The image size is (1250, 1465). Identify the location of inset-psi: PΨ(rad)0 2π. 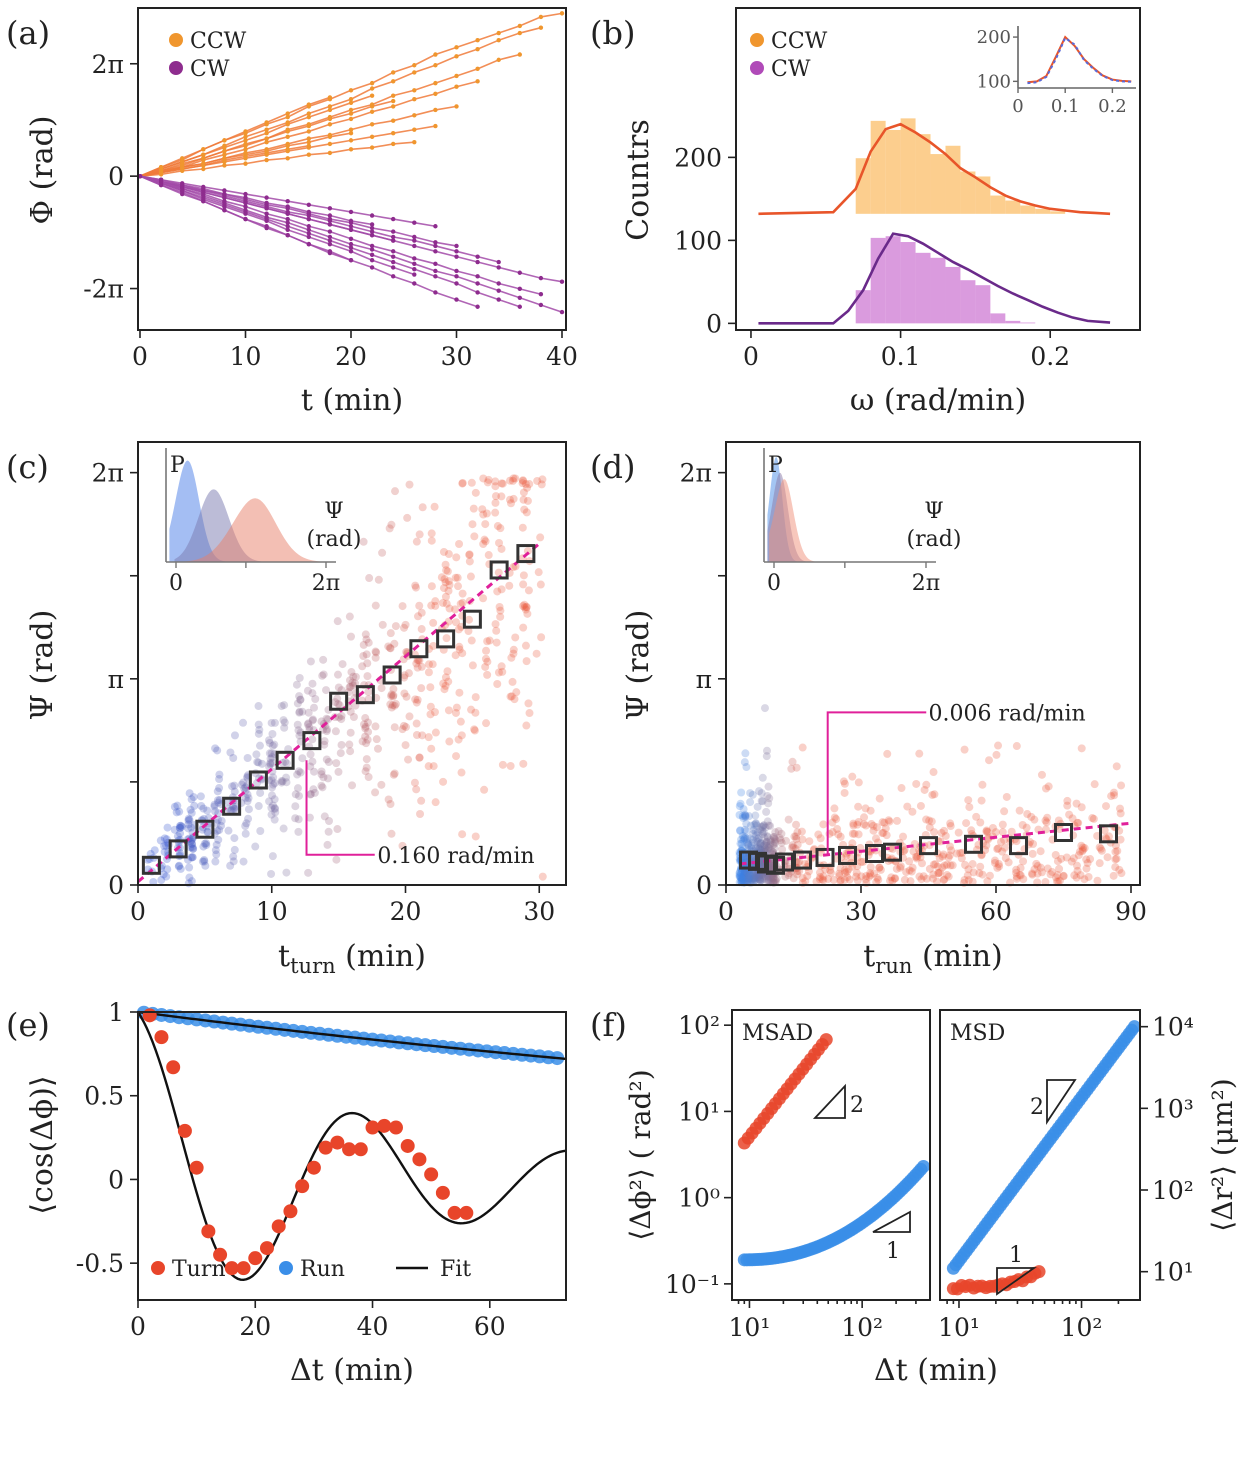
(862, 522).